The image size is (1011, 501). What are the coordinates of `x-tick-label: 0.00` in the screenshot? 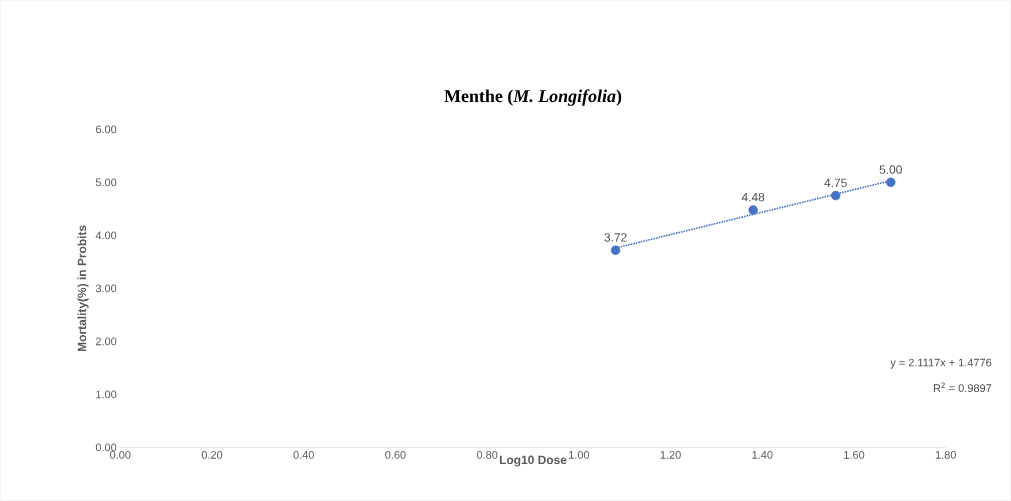 It's located at (120, 455).